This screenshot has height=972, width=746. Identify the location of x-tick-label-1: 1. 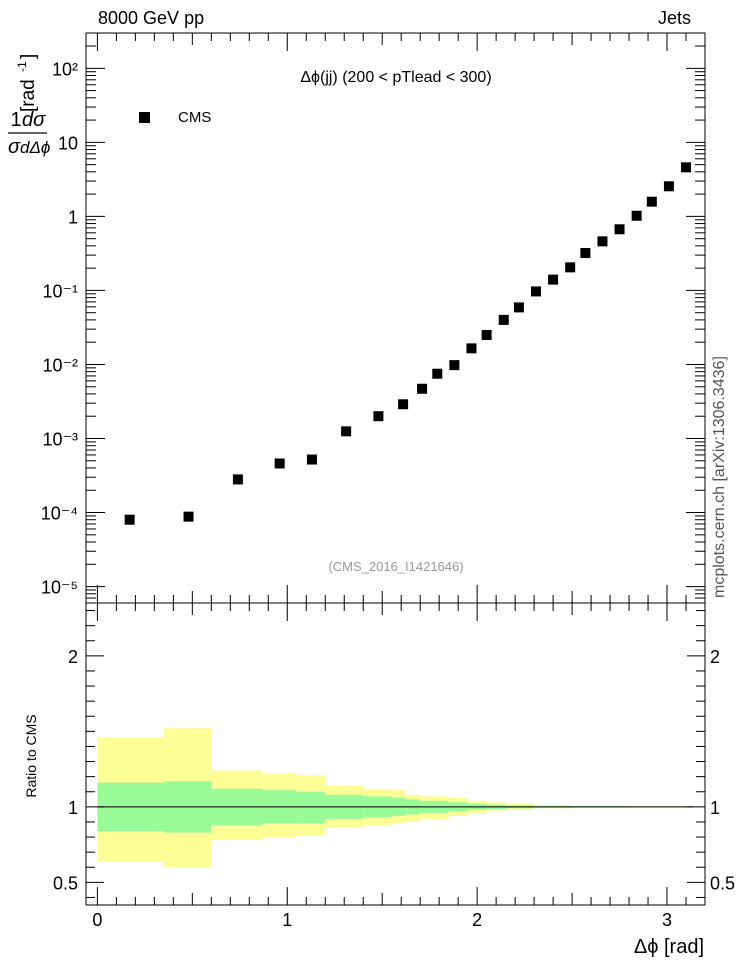
(287, 920).